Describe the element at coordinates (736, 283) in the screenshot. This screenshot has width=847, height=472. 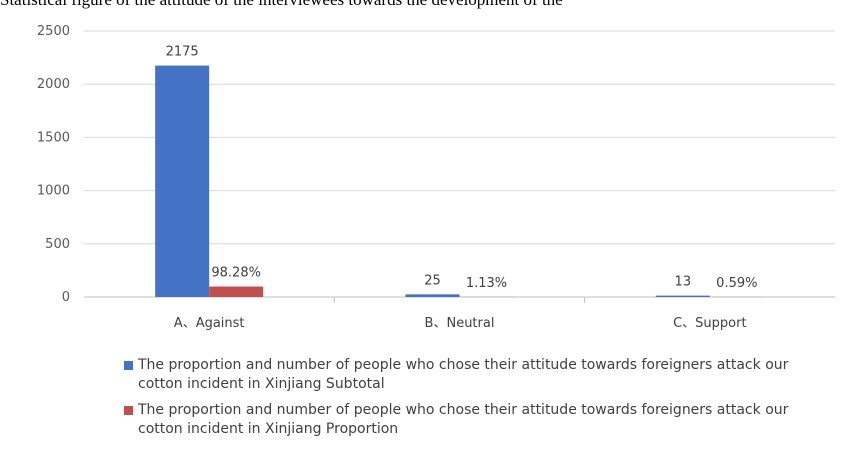
I see `data-label-proportion: 0.59%` at that location.